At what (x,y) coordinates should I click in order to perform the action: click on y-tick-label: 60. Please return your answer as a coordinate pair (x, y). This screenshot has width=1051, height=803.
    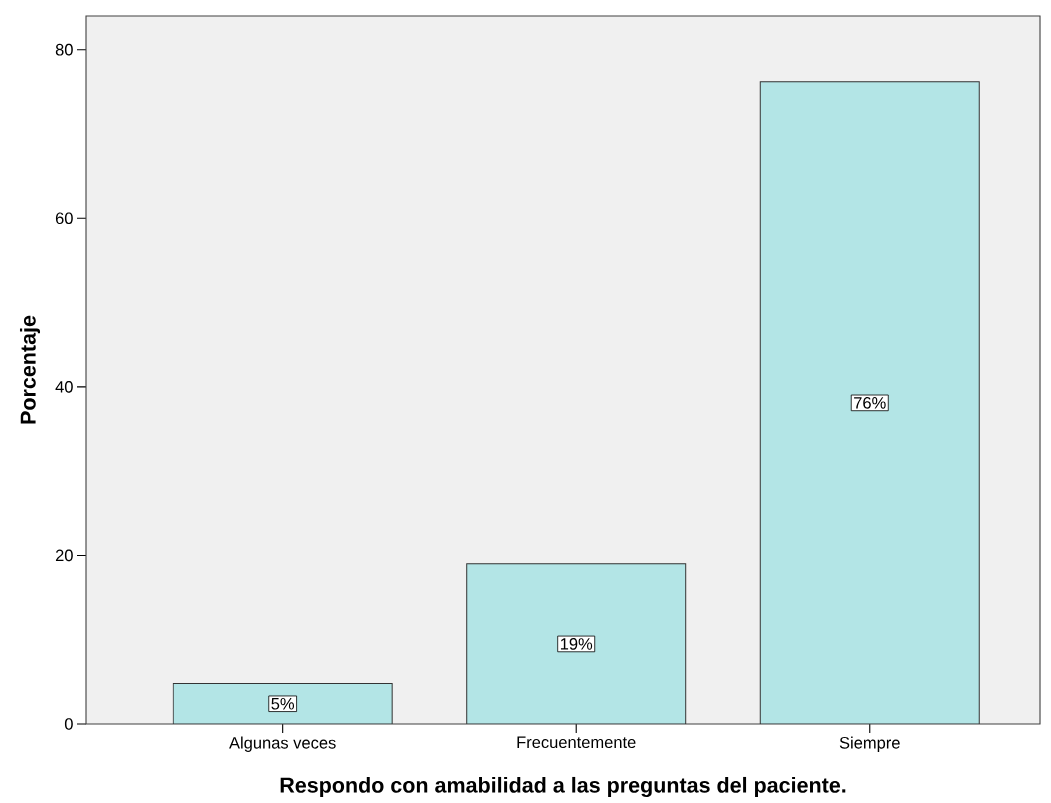
    Looking at the image, I should click on (64, 218).